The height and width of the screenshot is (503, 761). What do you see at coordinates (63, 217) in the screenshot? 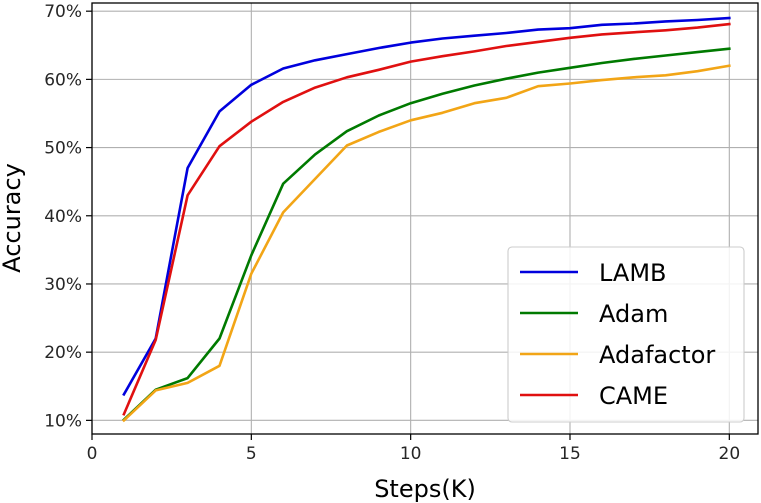
I see `y-tick-label: 40%` at bounding box center [63, 217].